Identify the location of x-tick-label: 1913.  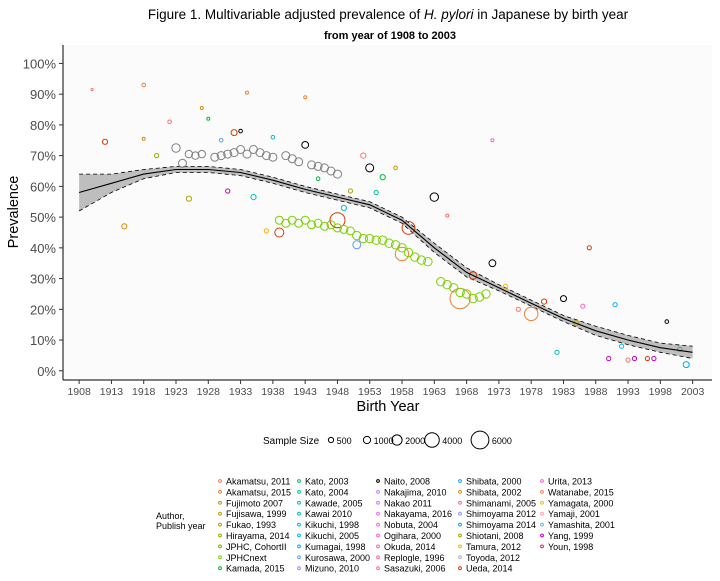
(112, 392).